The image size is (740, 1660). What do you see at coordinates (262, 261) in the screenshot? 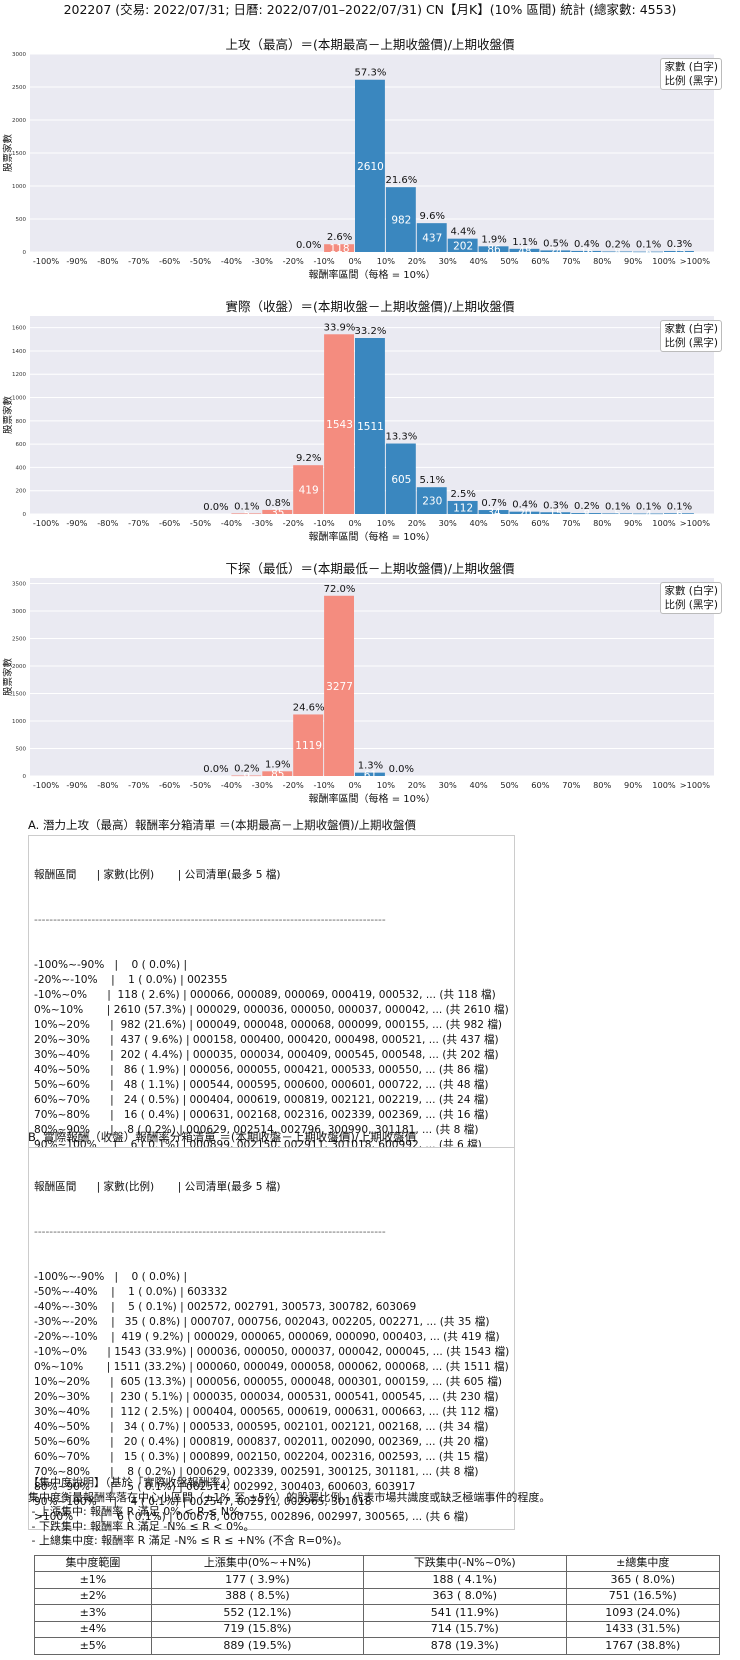
I see `x-tick-label: -30%` at bounding box center [262, 261].